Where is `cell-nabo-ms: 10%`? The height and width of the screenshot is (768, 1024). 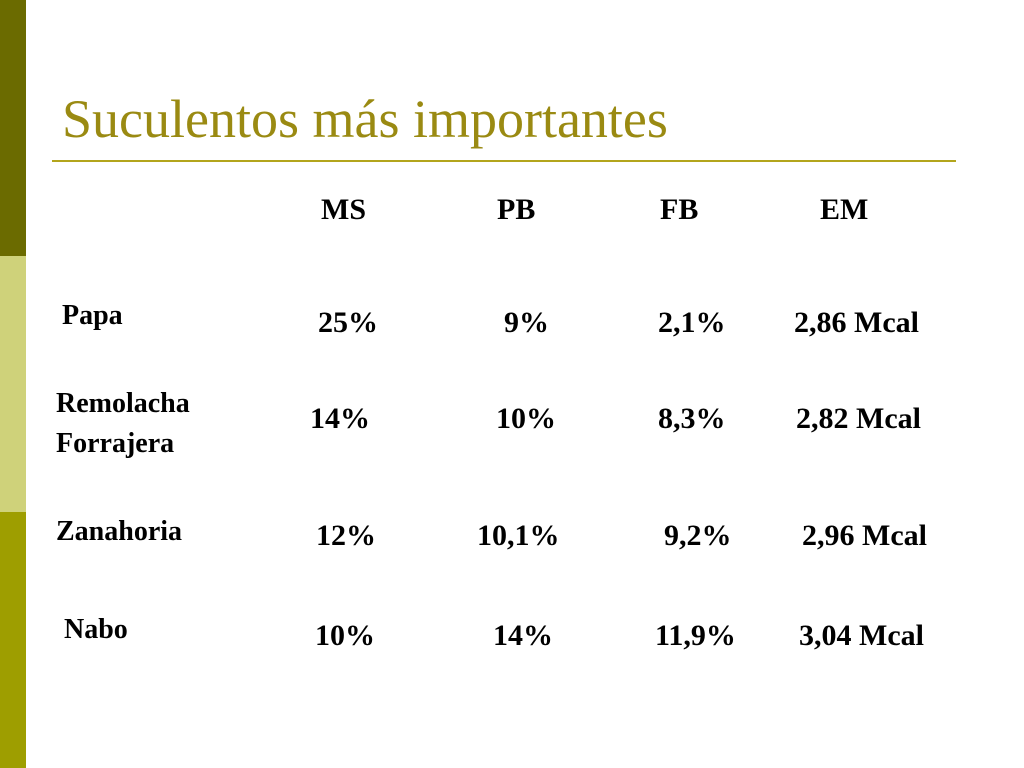
cell-nabo-ms: 10% is located at coordinates (345, 635).